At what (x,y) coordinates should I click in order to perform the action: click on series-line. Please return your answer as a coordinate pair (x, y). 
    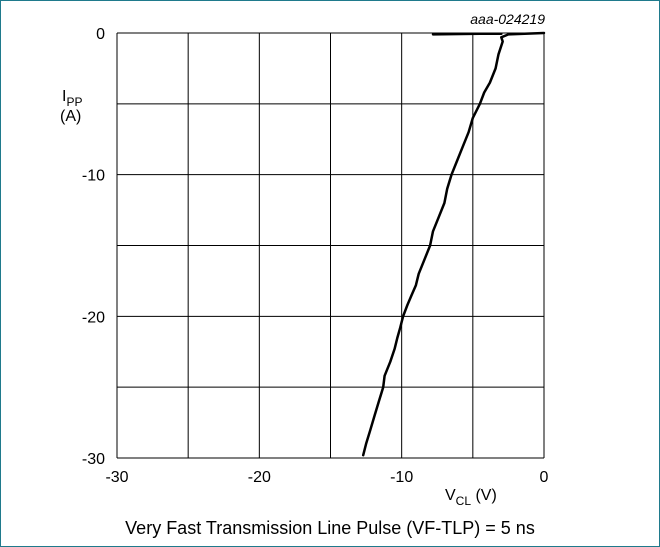
    Looking at the image, I should click on (467, 34).